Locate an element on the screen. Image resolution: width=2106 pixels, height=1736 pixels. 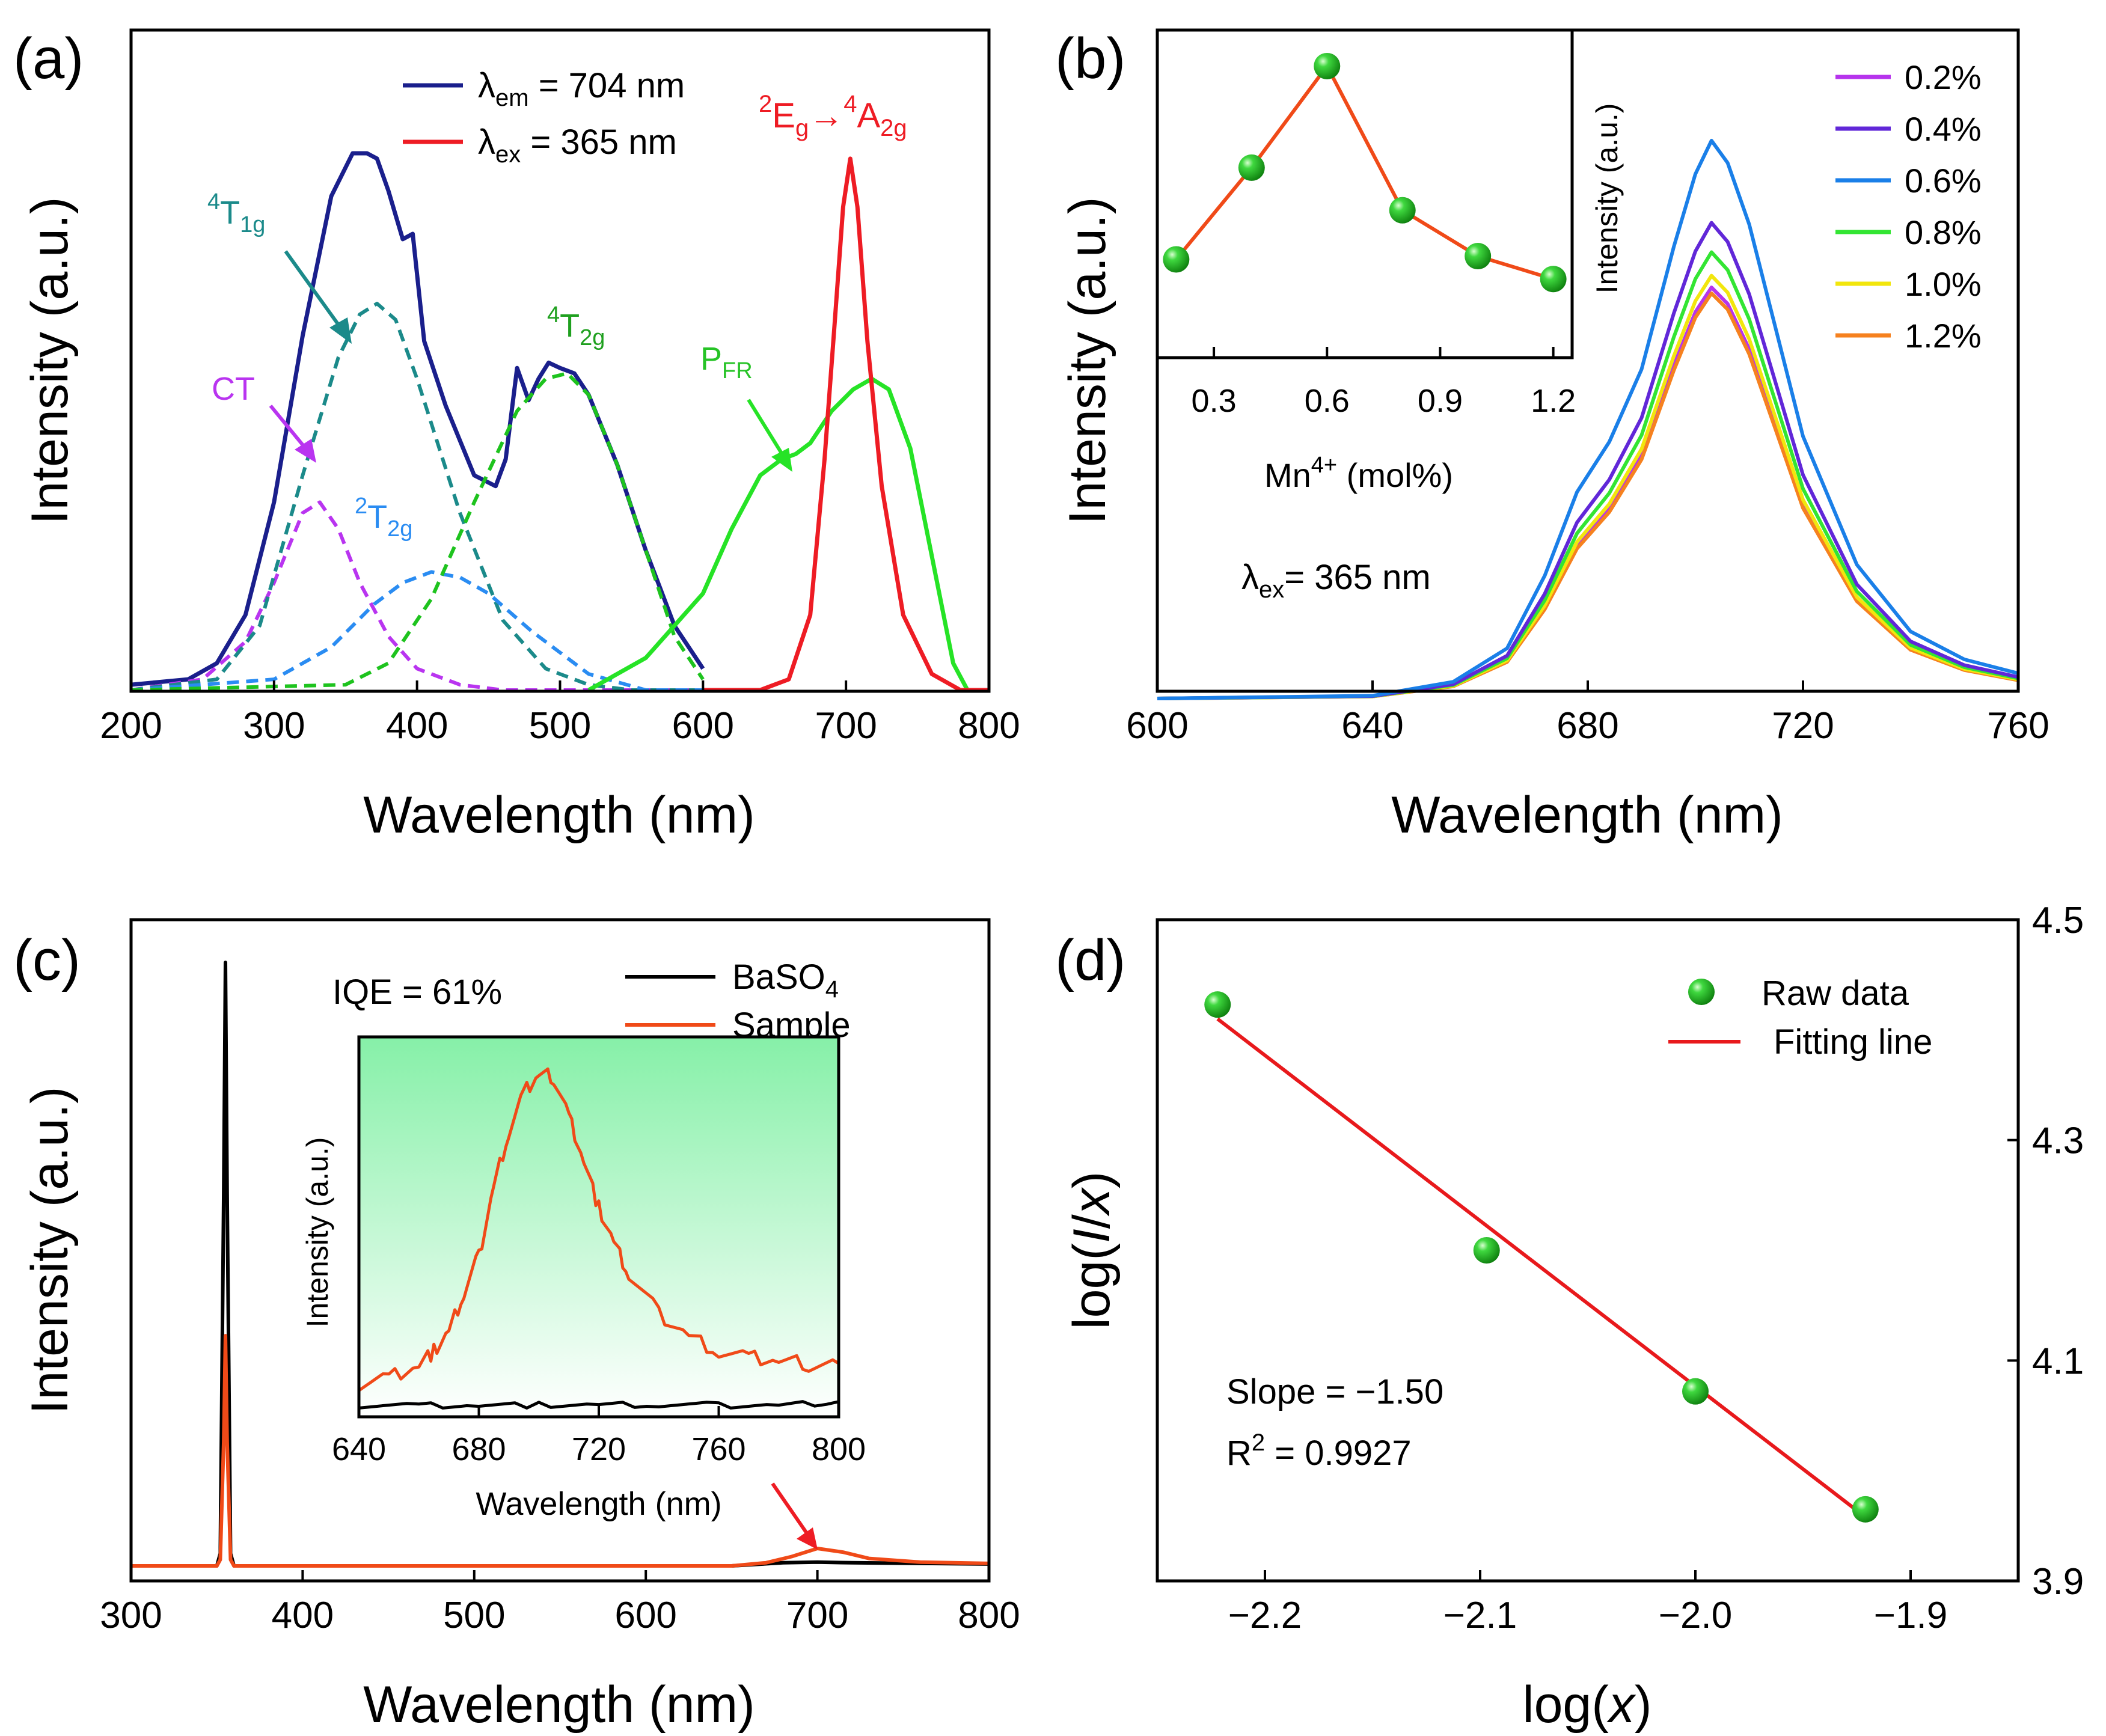
legend-label-1-2: 1.2% is located at coordinates (1944, 336).